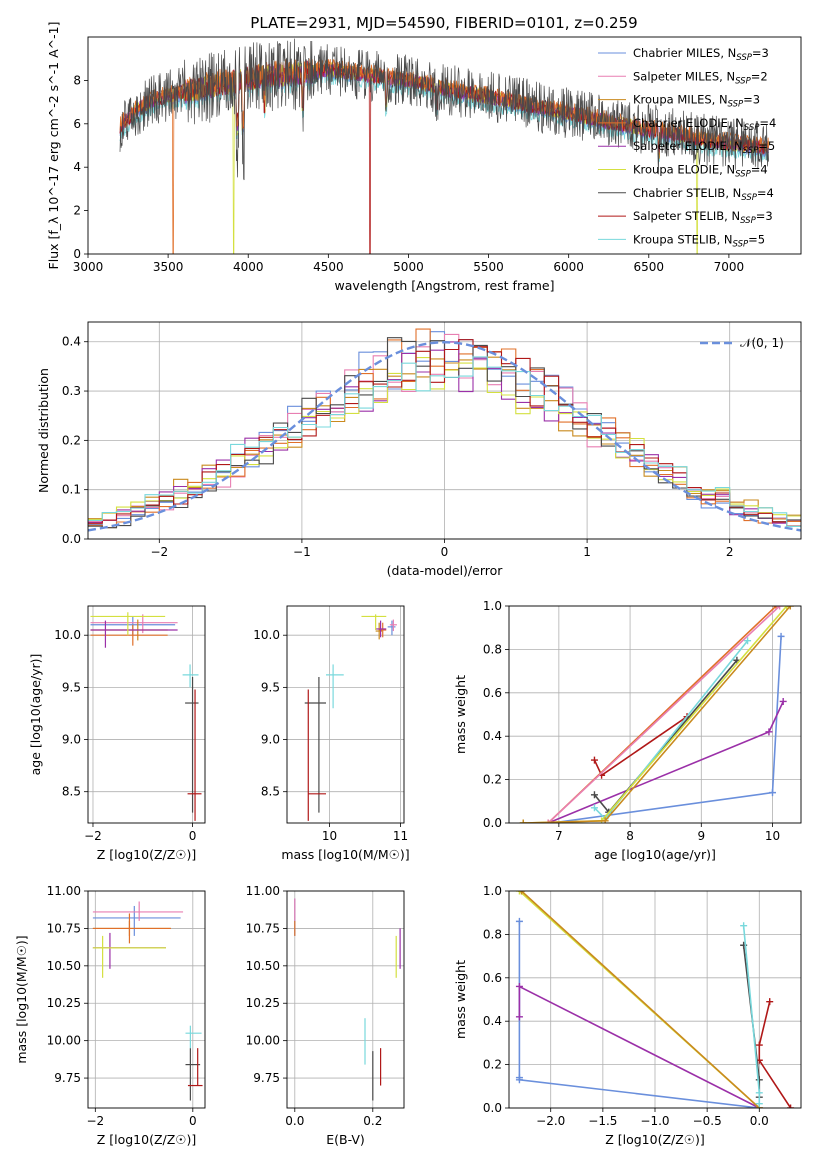 The width and height of the screenshot is (819, 1170). I want to click on age-vs-mass-frame, so click(345, 714).